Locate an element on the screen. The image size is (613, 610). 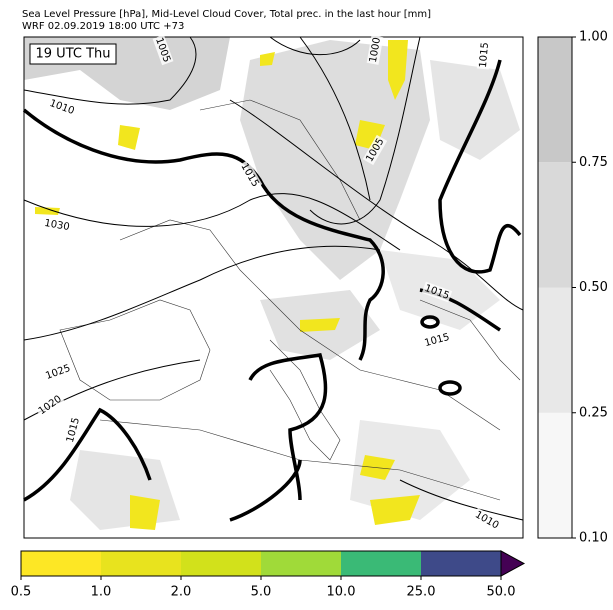
colorbar-extension is located at coordinates (513, 563).